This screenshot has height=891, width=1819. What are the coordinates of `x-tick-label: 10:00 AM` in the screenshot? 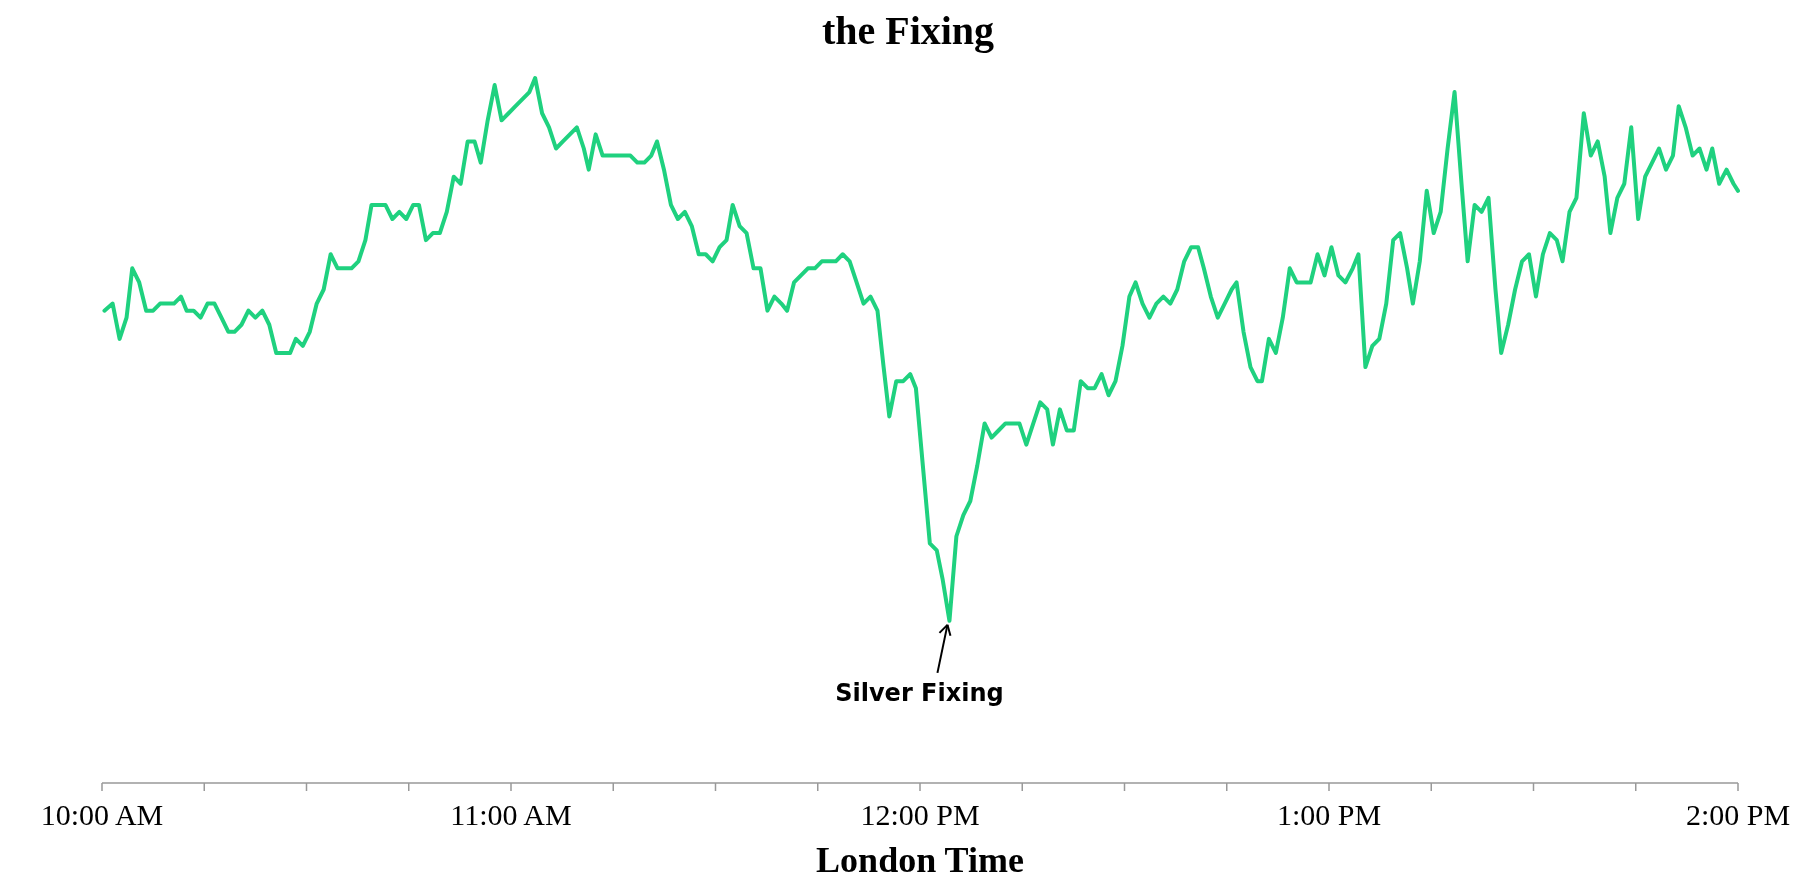 It's located at (102, 814).